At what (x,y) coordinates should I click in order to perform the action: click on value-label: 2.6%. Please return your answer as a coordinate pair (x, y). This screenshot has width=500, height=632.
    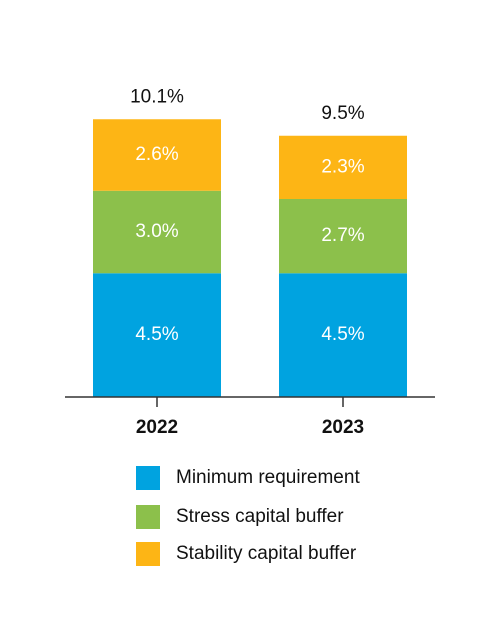
    Looking at the image, I should click on (156, 154).